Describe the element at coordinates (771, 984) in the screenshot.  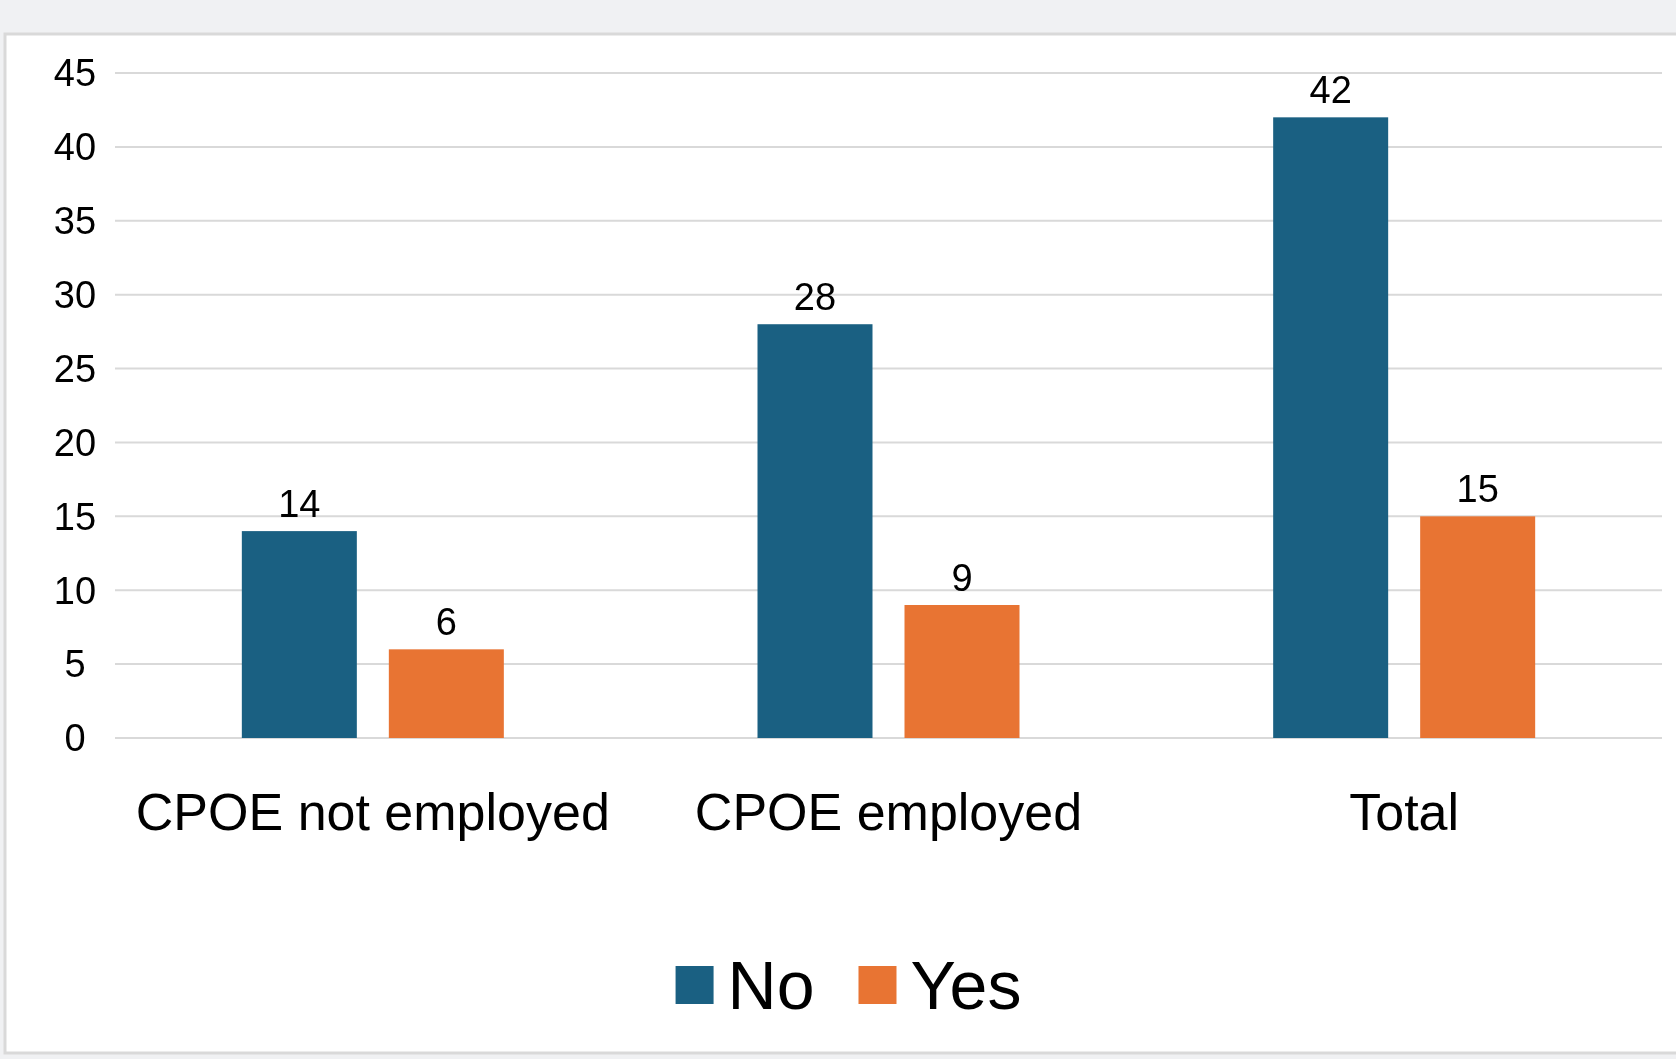
I see `legend-label: No` at that location.